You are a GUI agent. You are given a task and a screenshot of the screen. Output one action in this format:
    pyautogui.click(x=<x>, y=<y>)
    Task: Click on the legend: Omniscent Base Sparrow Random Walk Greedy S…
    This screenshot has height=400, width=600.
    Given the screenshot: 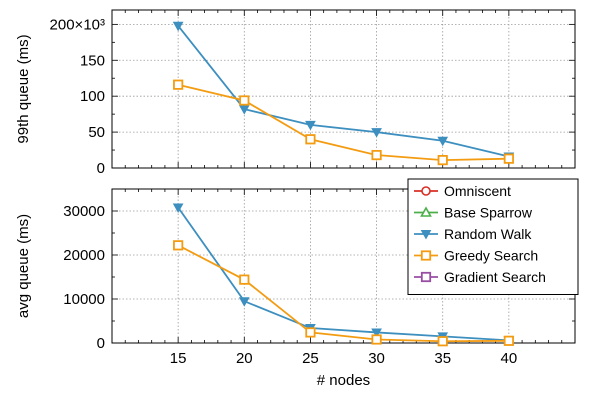 What is the action you would take?
    pyautogui.click(x=493, y=236)
    